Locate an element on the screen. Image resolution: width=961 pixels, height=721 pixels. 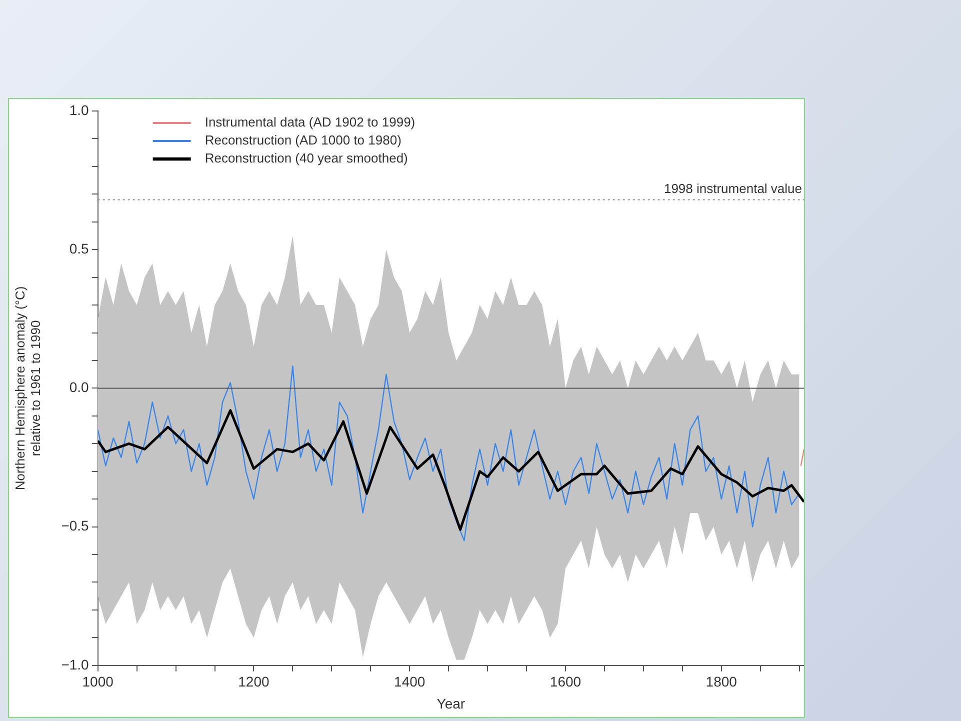
x-tick-label: 1200 is located at coordinates (254, 682).